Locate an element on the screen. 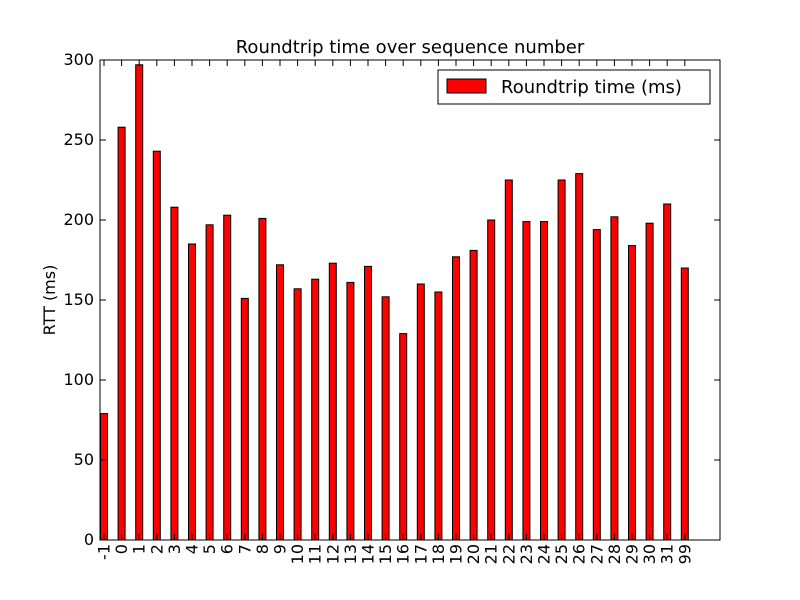 Image resolution: width=800 pixels, height=600 pixels. x-tick-label: 26 is located at coordinates (579, 554).